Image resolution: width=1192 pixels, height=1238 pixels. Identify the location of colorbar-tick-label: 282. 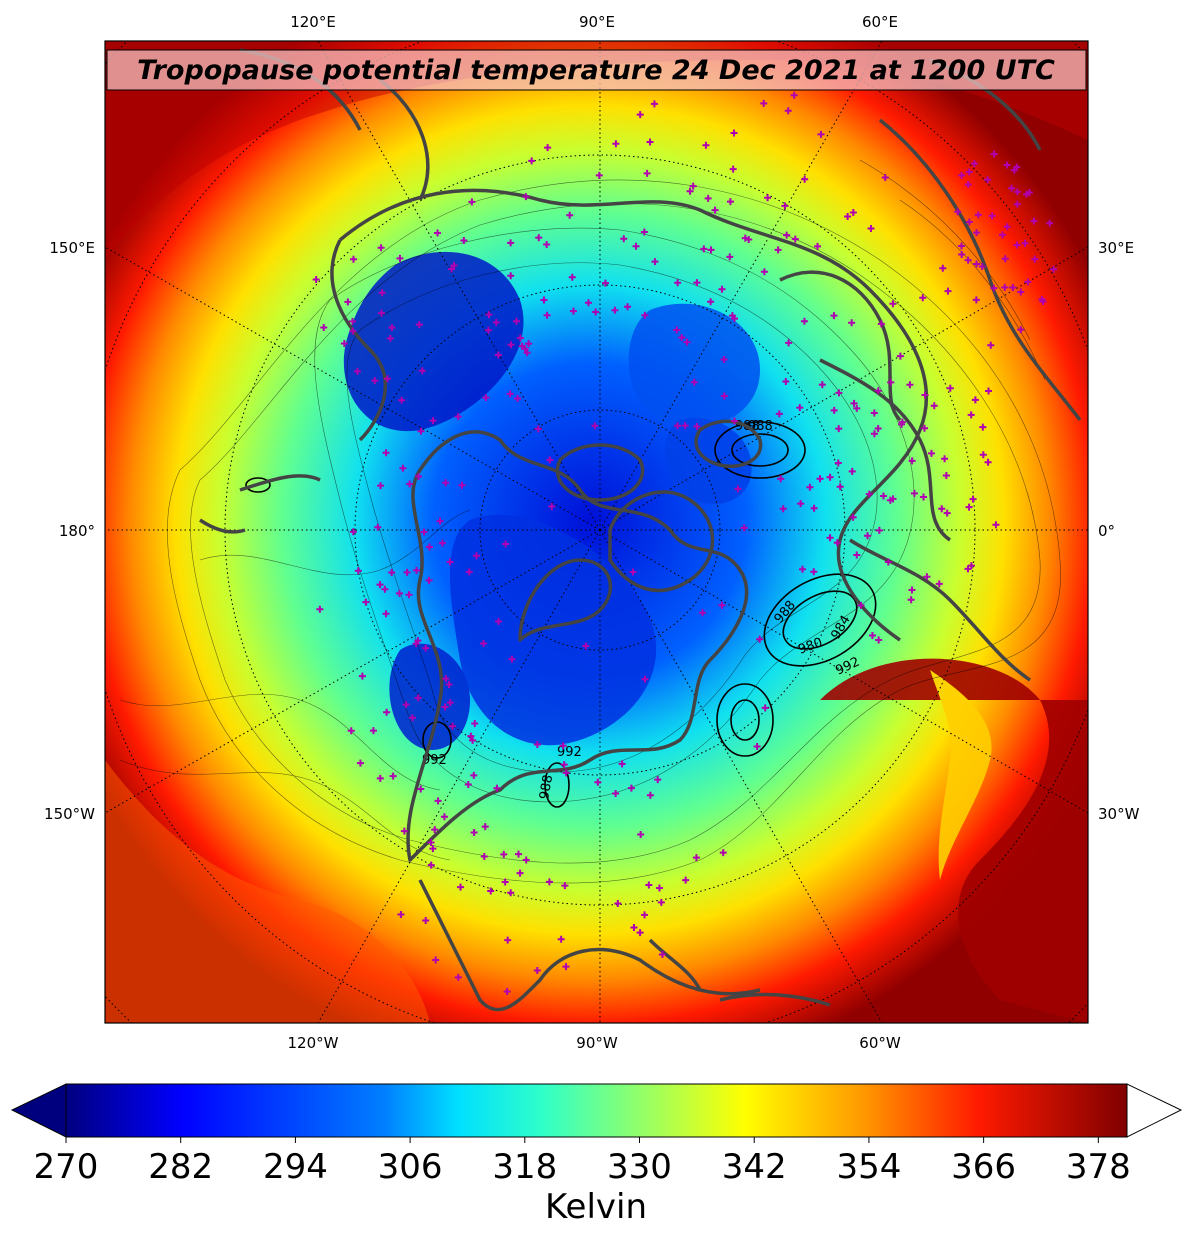
(180, 1167).